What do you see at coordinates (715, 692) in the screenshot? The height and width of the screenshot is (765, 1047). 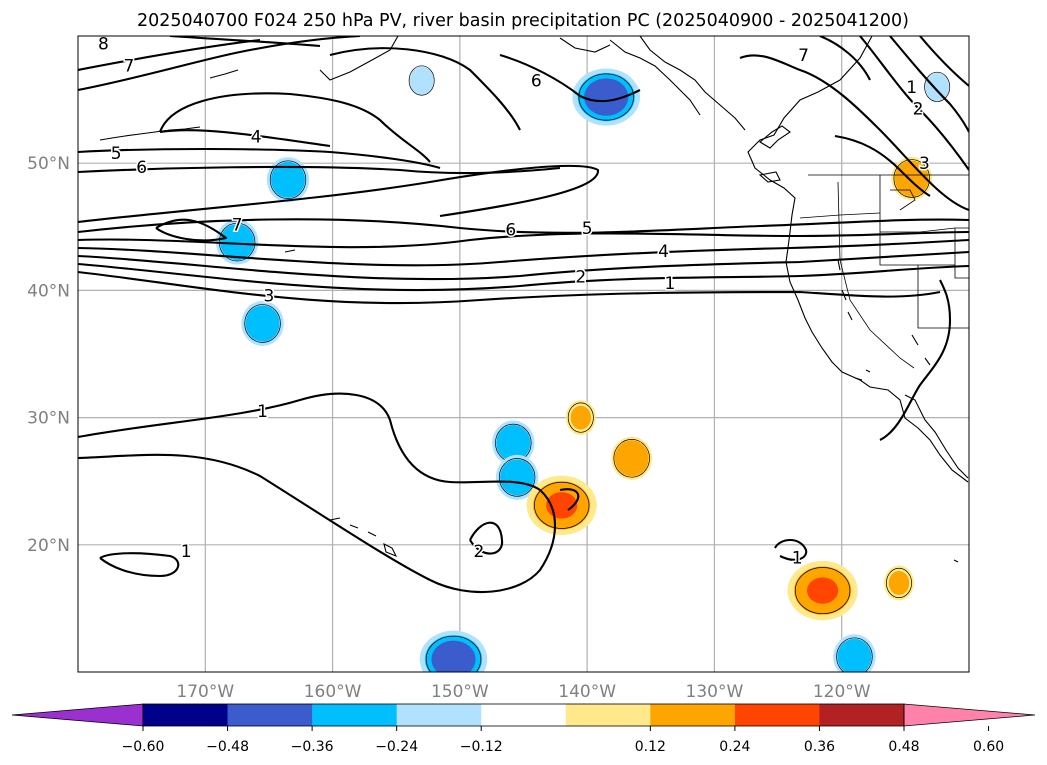 I see `lon-tick-label: 130°W` at bounding box center [715, 692].